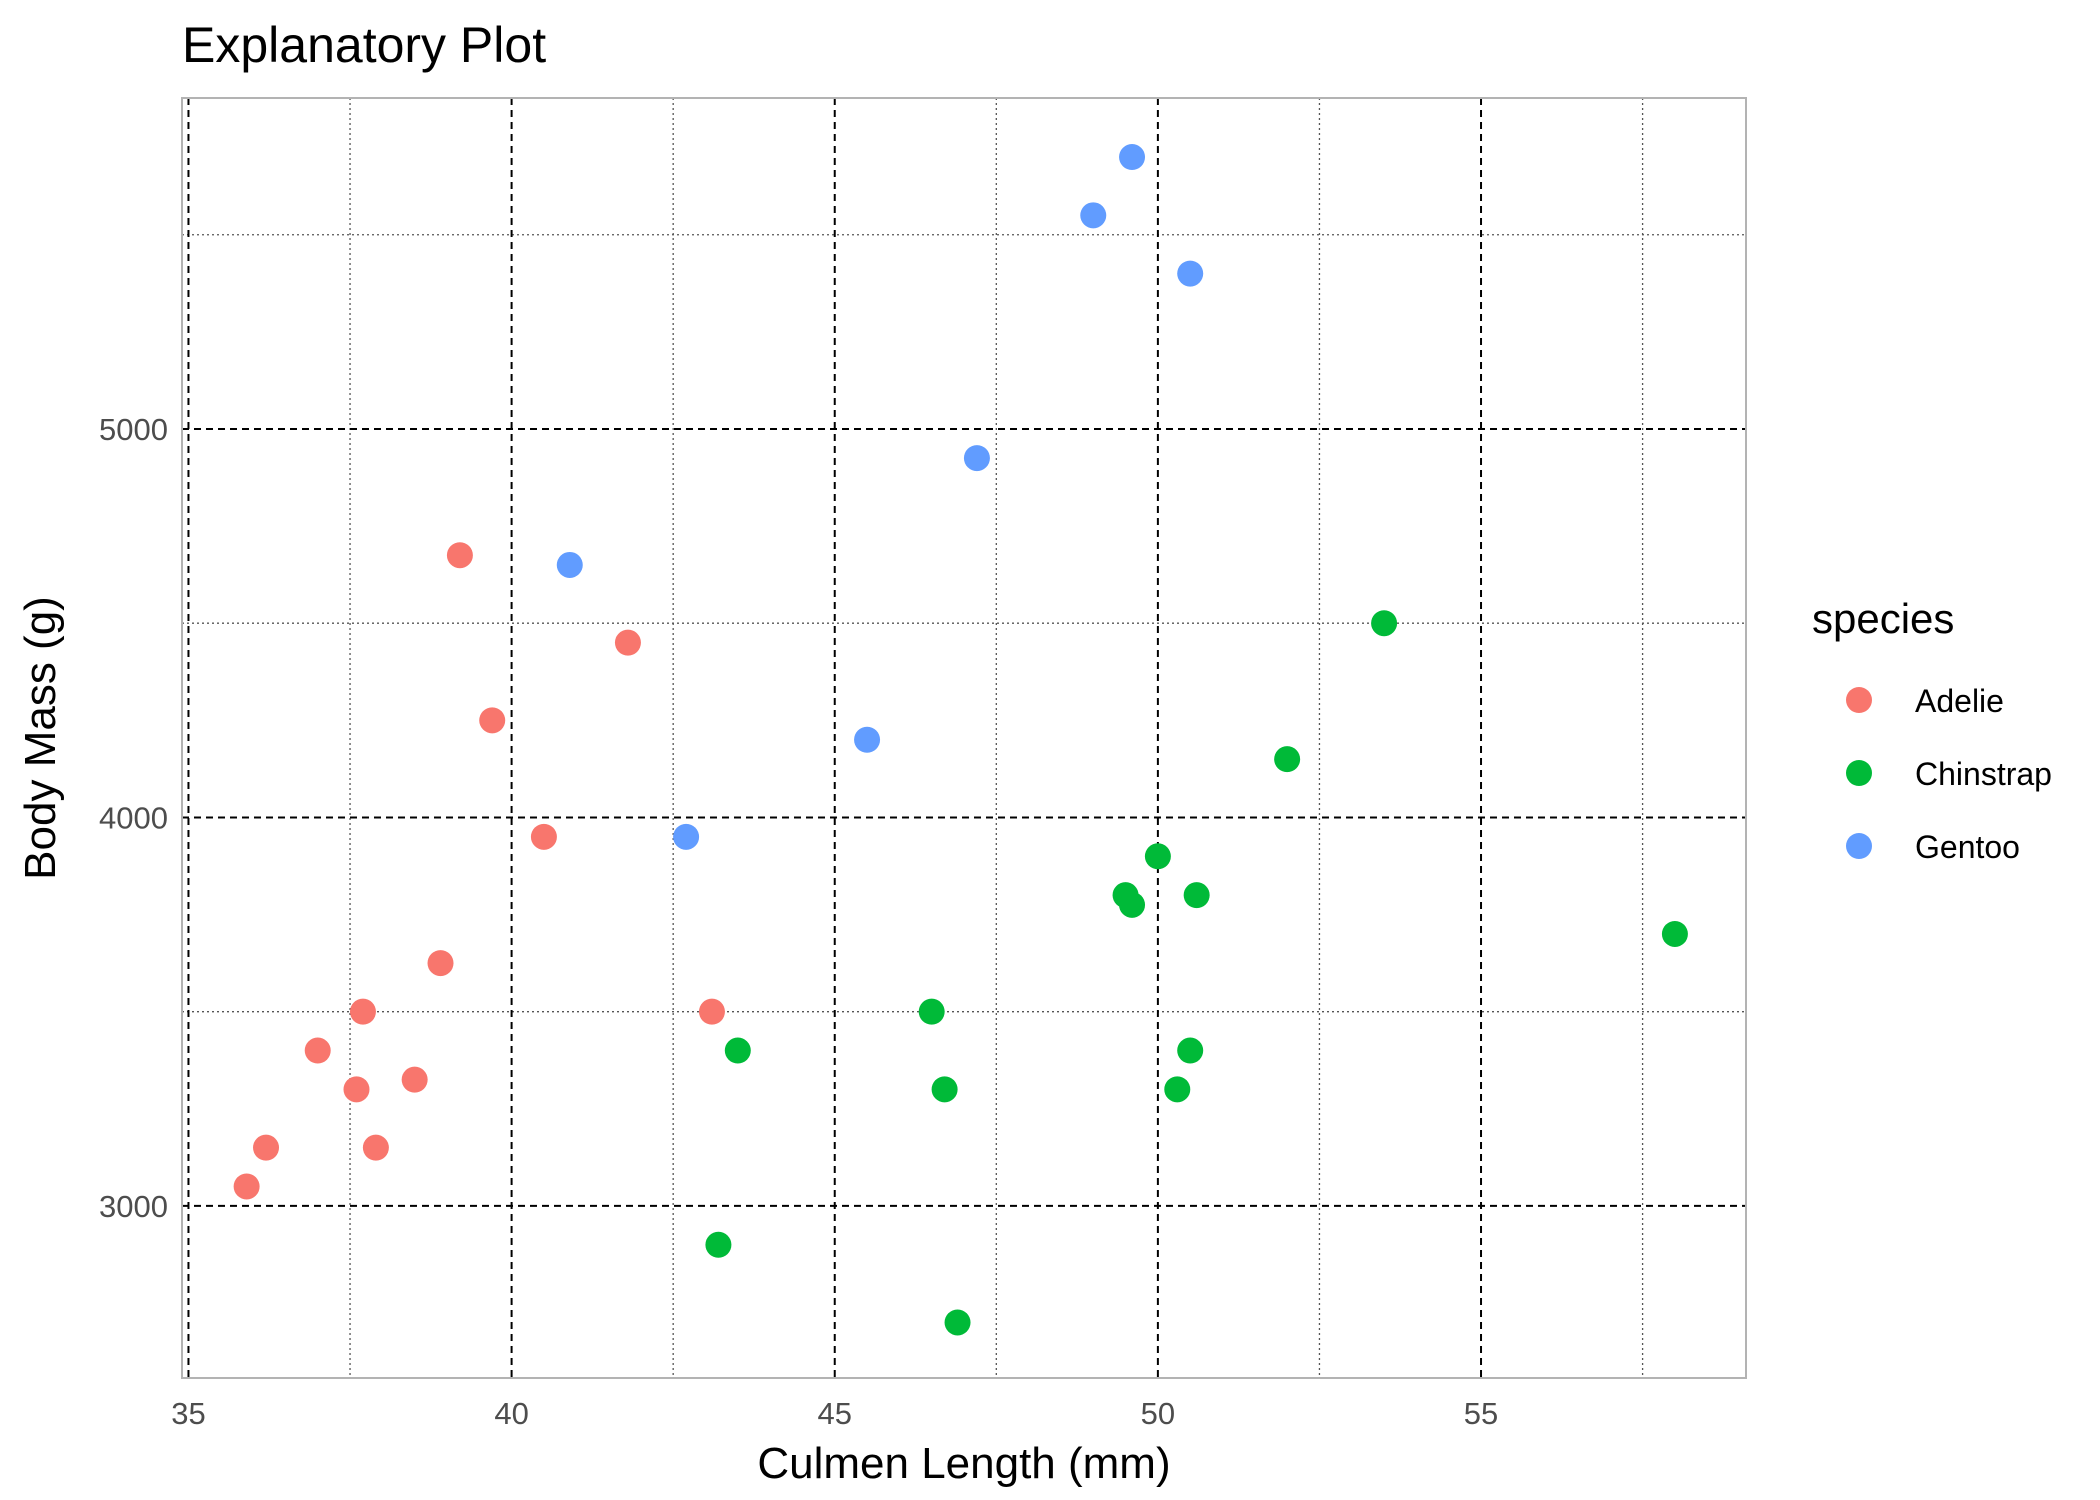 This screenshot has width=2100, height=1500. I want to click on legend-label-chinstrap: Chinstrap, so click(1983, 774).